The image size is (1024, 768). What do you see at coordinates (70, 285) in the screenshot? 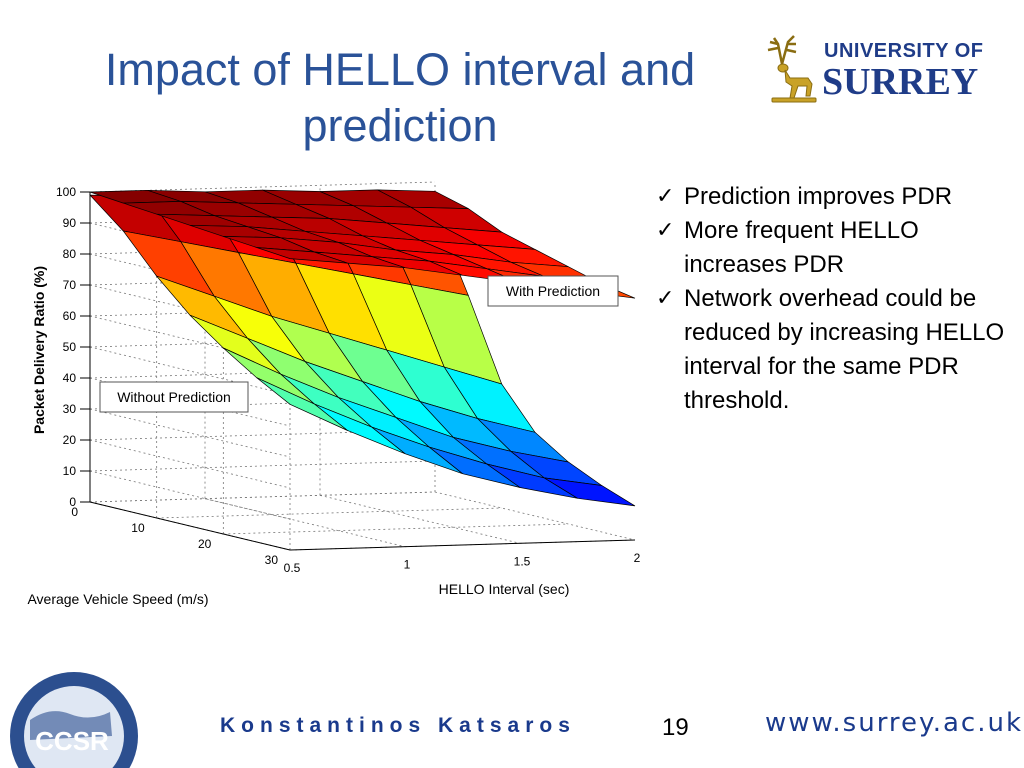
I see `z-tick-label: 70` at bounding box center [70, 285].